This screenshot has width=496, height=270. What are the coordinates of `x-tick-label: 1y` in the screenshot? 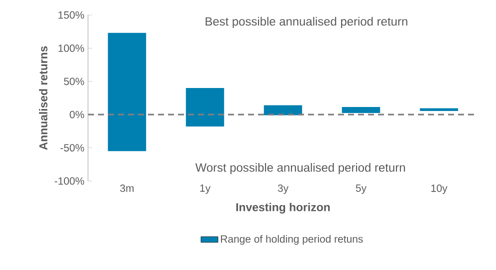 It's located at (205, 189).